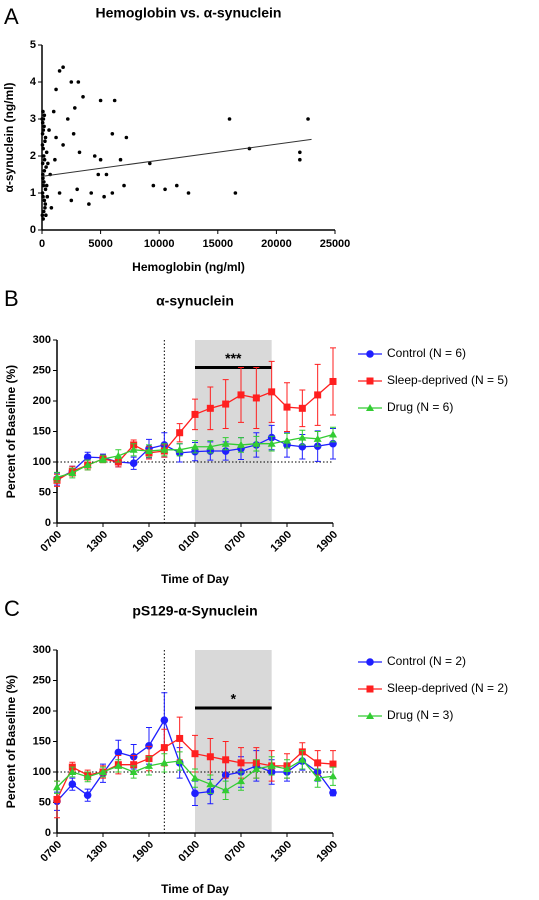 The height and width of the screenshot is (900, 539). Describe the element at coordinates (327, 852) in the screenshot. I see `x-tick-label: 1900` at that location.